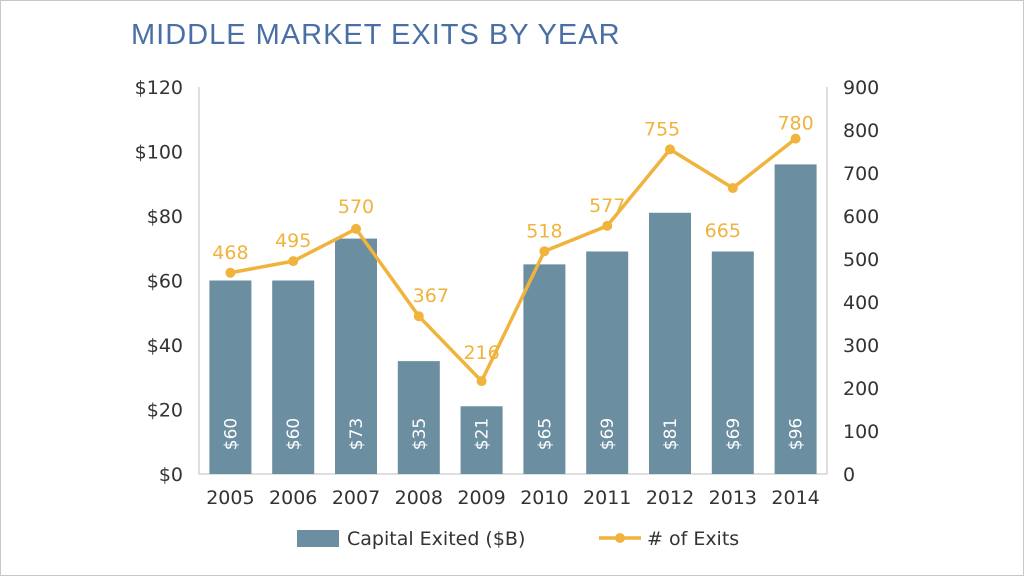 This screenshot has height=576, width=1024. Describe the element at coordinates (795, 498) in the screenshot. I see `x-tick-label: 2014` at that location.